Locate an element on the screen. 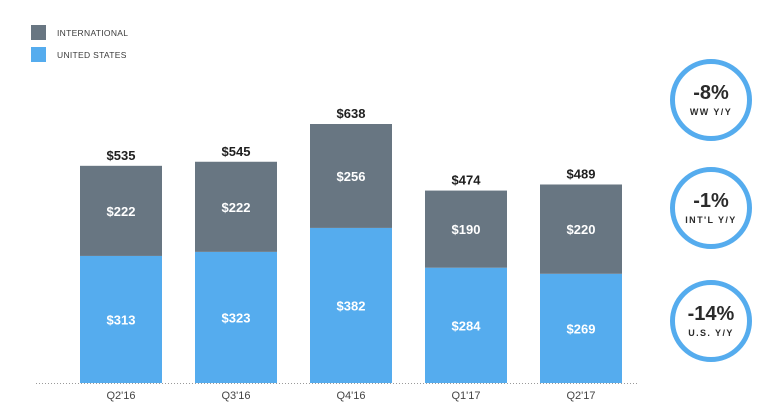  total-label-4: $489 is located at coordinates (581, 173).